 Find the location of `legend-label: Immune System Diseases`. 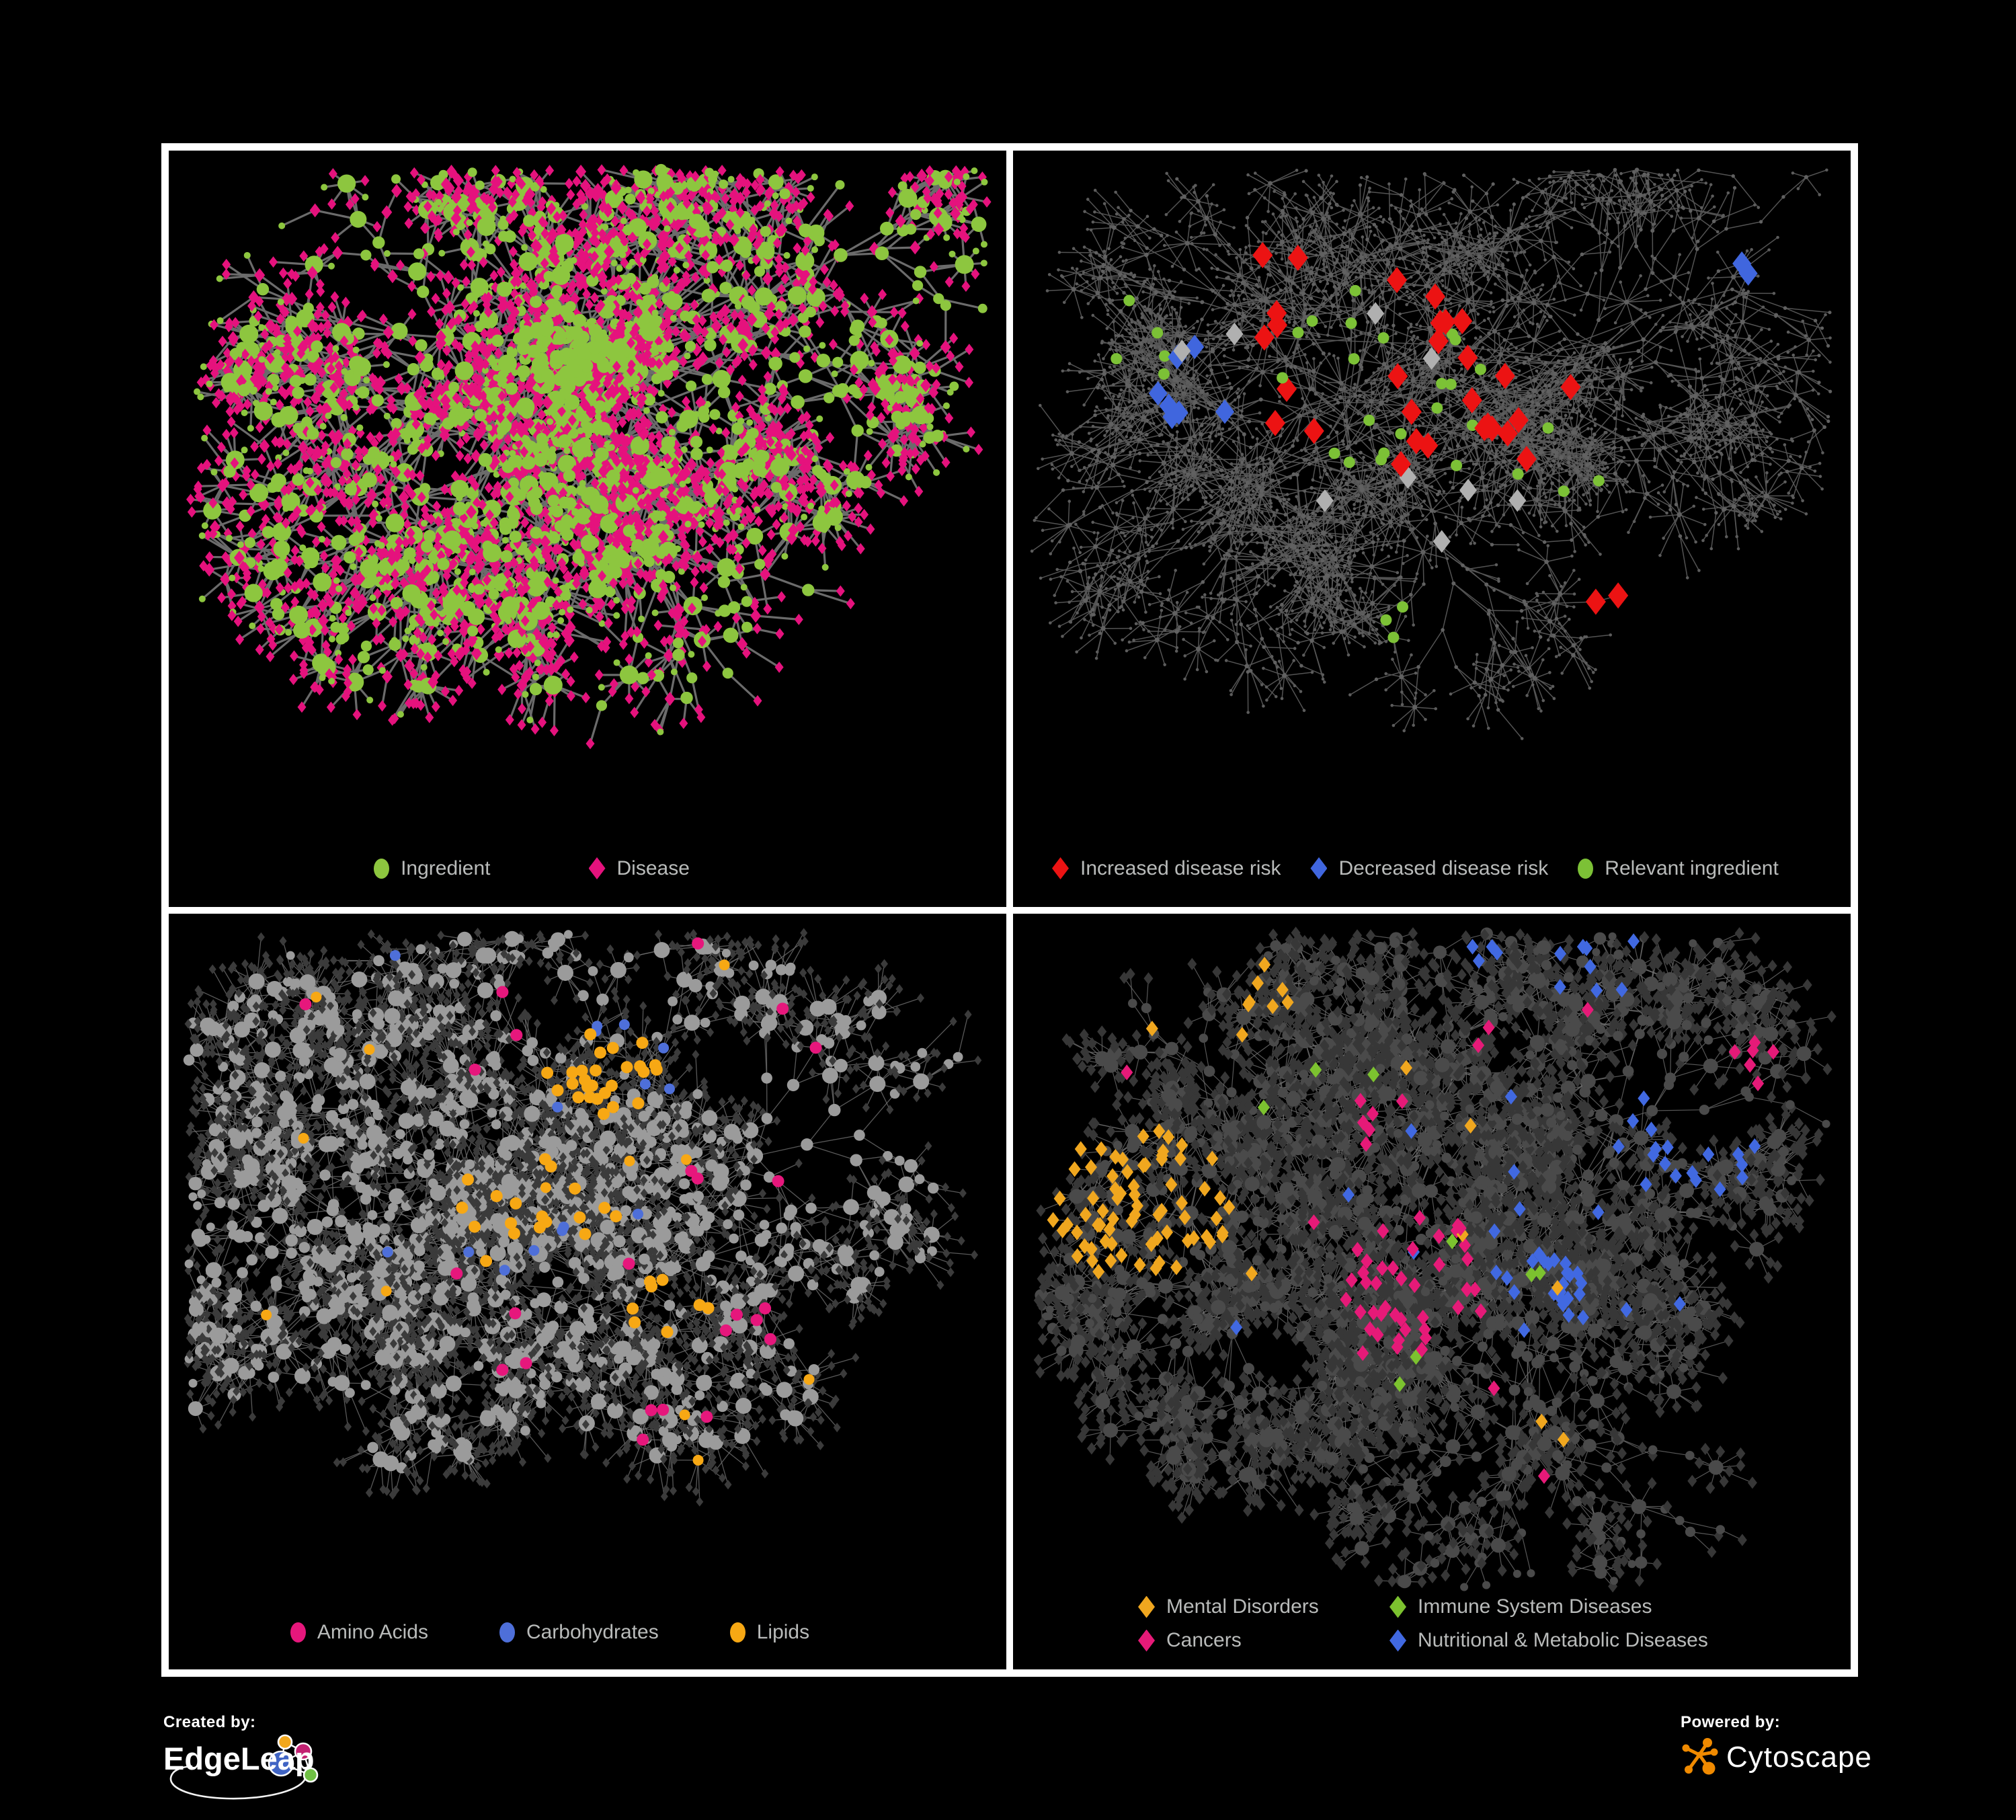

legend-label: Immune System Diseases is located at coordinates (1535, 1606).